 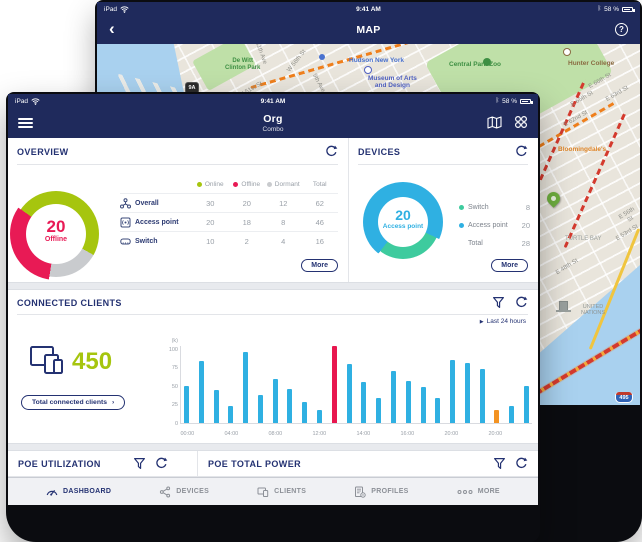 What do you see at coordinates (567, 267) in the screenshot?
I see `map-place-label: E 48th St` at bounding box center [567, 267].